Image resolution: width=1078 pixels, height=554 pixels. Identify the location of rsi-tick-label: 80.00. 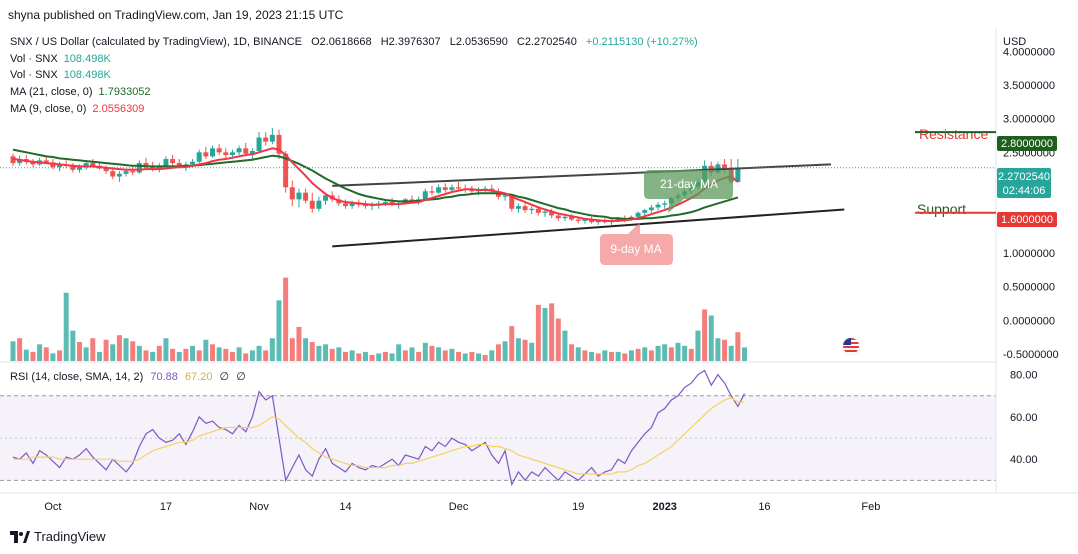
(1024, 376).